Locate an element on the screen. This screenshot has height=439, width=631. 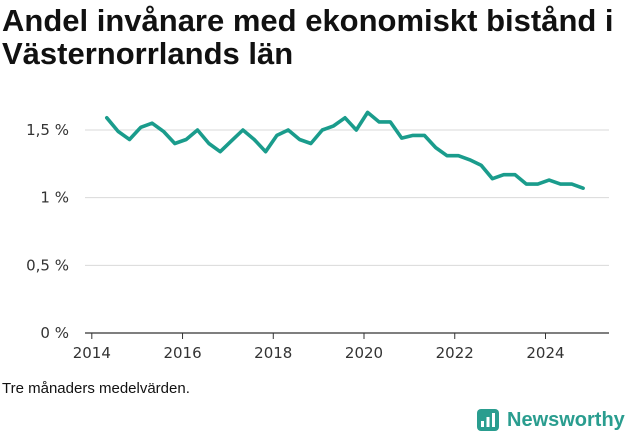
newsworthy-logo-icon is located at coordinates (488, 420).